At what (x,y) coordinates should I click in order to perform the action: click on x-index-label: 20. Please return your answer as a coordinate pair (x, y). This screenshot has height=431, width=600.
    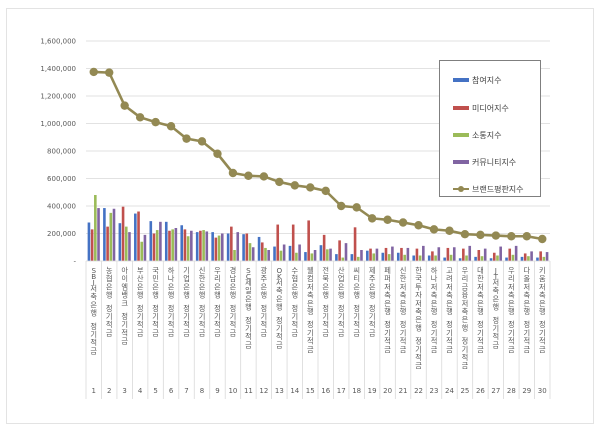
    Looking at the image, I should click on (387, 391).